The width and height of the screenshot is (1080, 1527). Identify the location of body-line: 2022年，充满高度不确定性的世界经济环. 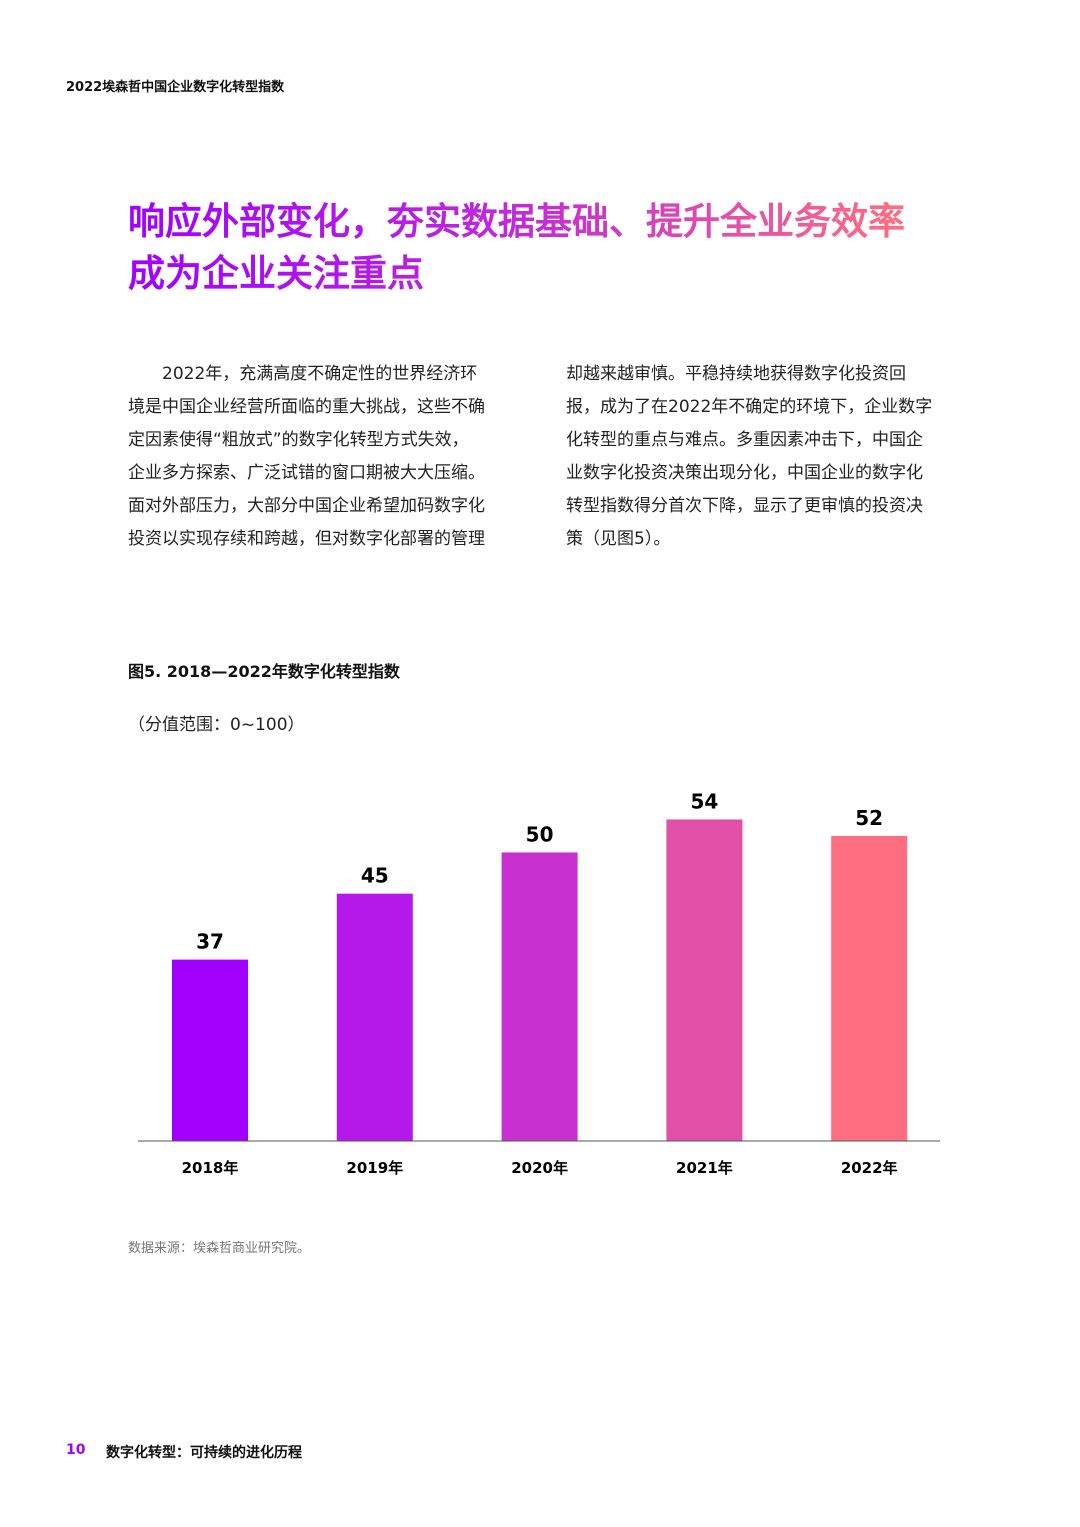
(320, 374).